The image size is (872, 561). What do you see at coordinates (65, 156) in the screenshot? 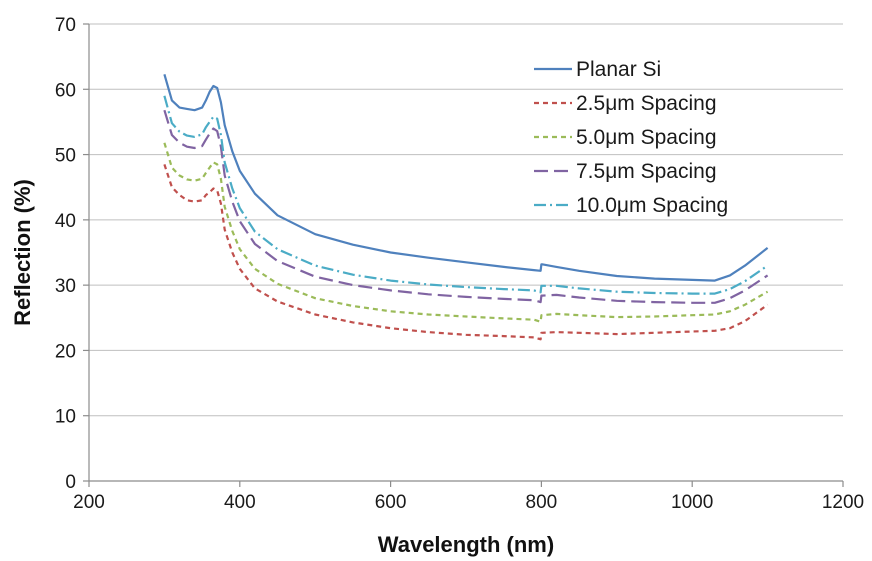
I see `y-tick-label-50: 50` at bounding box center [65, 156].